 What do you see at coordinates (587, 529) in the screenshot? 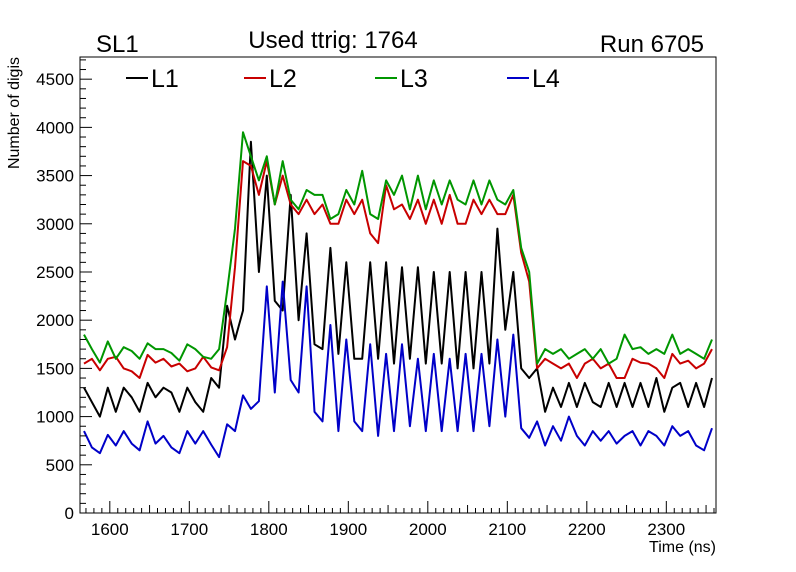
I see `x-tick-label: 2200` at bounding box center [587, 529].